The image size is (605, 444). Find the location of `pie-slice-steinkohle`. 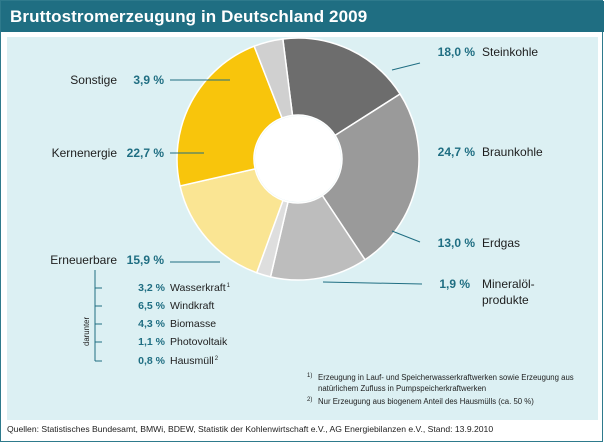

pie-slice-steinkohle is located at coordinates (341, 87).